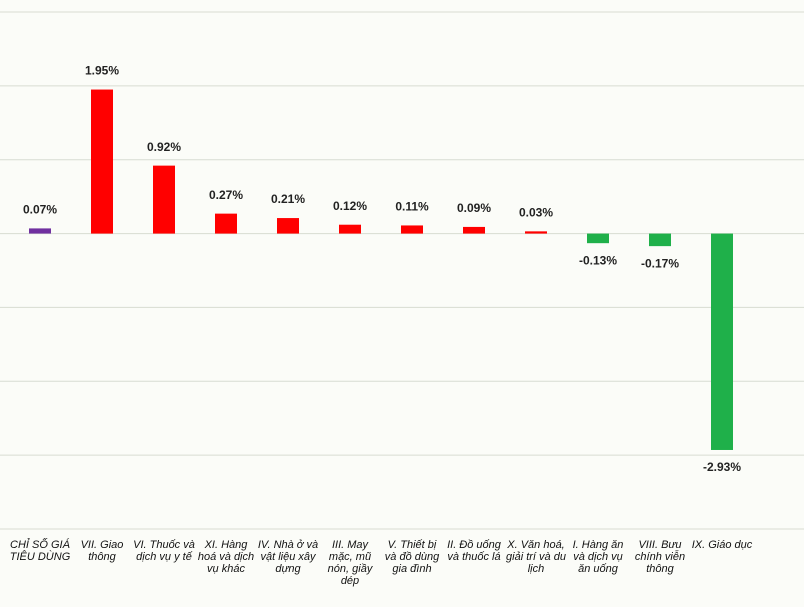 Image resolution: width=804 pixels, height=607 pixels. Describe the element at coordinates (102, 551) in the screenshot. I see `x-tick-label: VII. Giao thông` at that location.